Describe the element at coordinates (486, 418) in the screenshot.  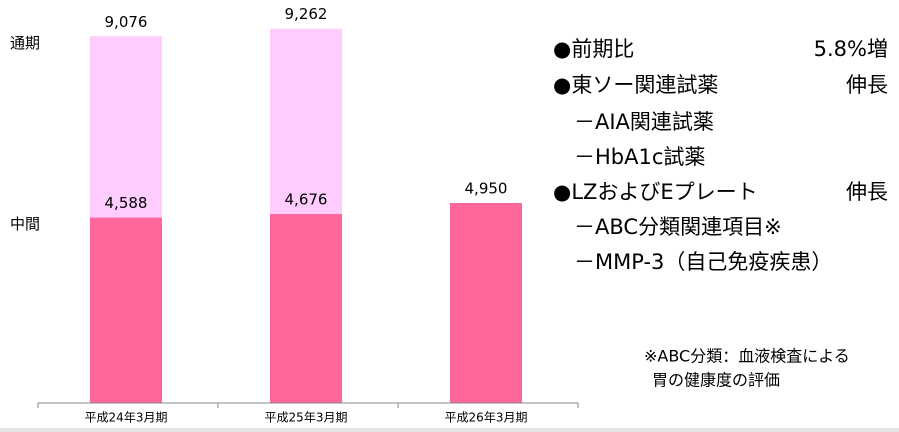
I see `x-tick-label: 平成26年3月期` at that location.